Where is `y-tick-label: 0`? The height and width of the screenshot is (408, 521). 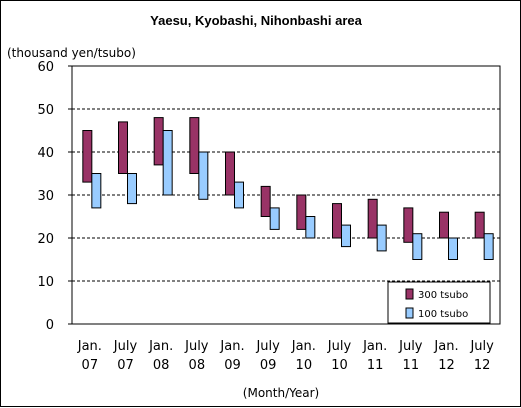 y-tick-label: 0 is located at coordinates (50, 325).